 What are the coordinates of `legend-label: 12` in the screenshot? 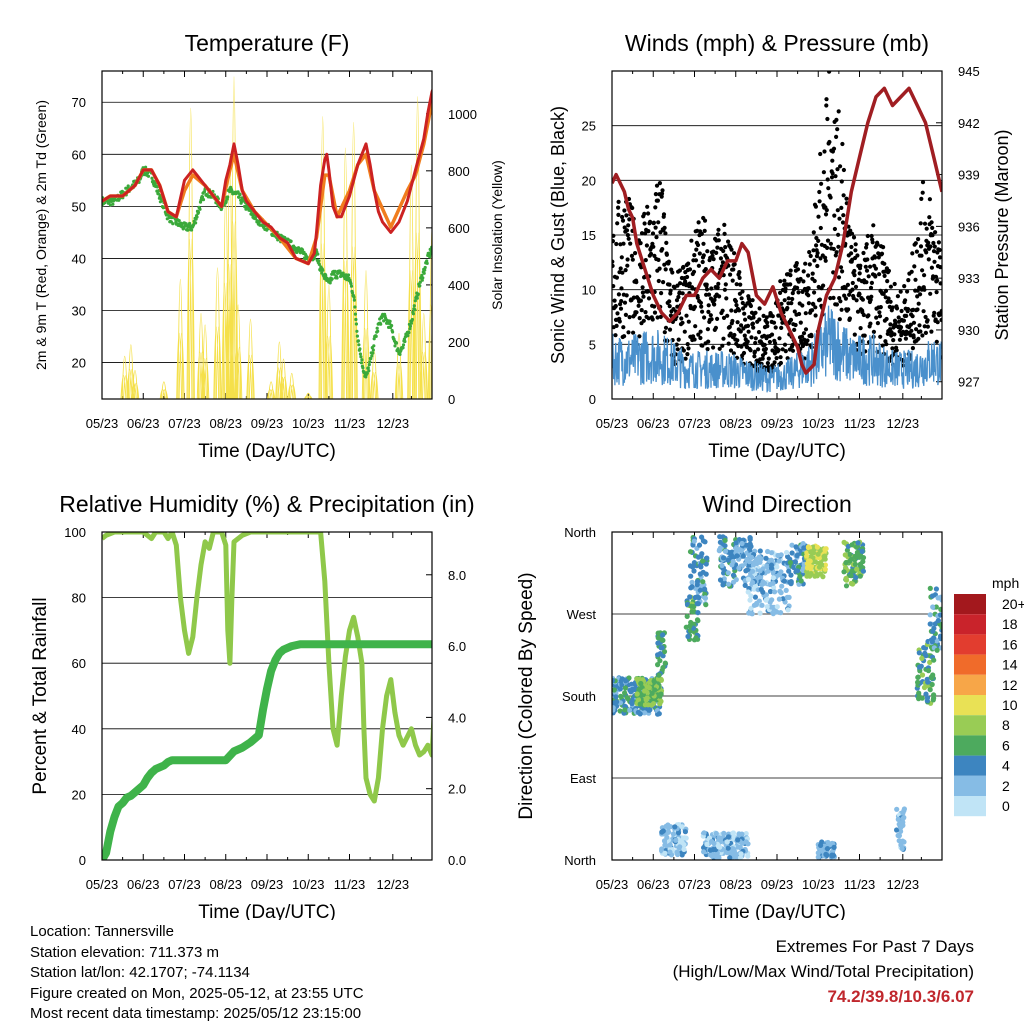 It's located at (1010, 685).